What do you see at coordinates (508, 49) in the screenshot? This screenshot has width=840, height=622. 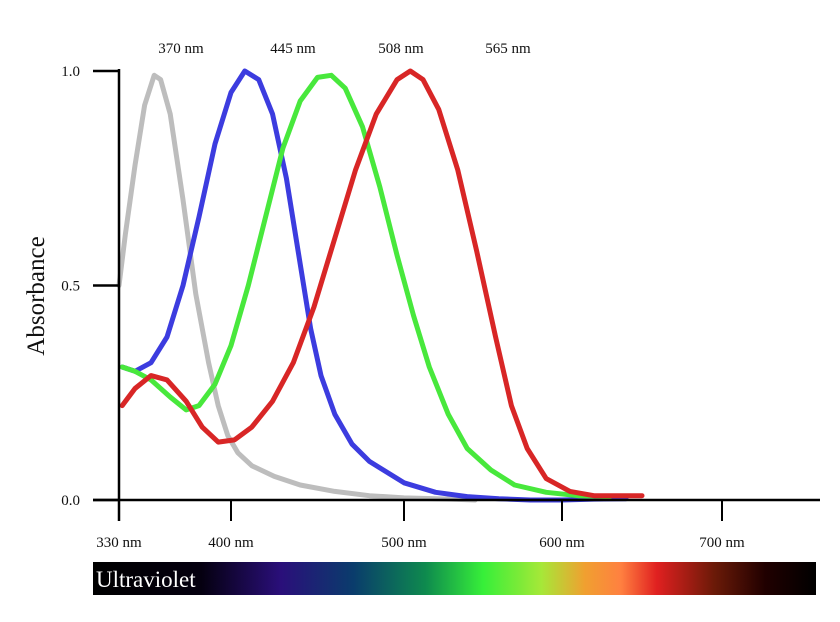 I see `peak-label-565: 565 nm` at bounding box center [508, 49].